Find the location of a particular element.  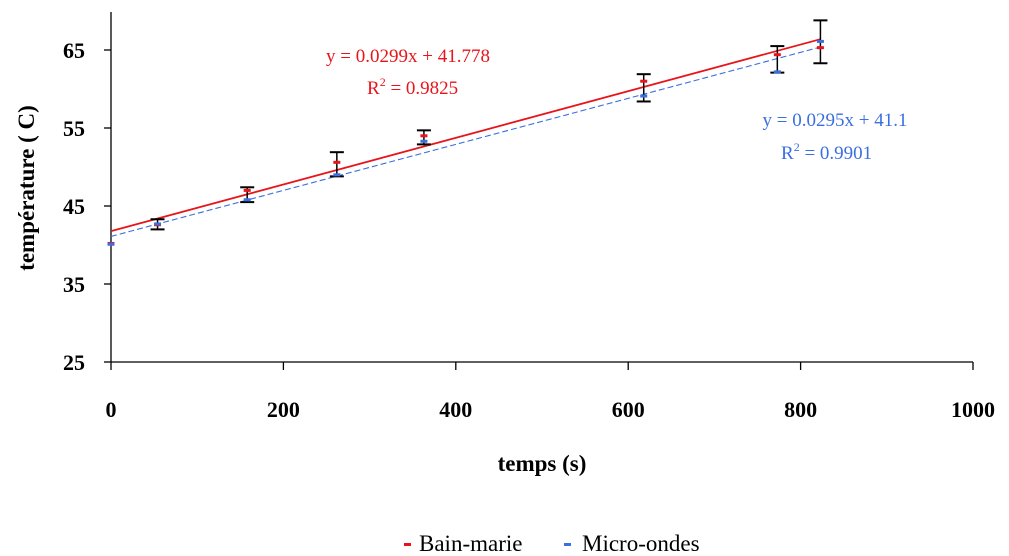

x-tick-label-400: 400 is located at coordinates (455, 409).